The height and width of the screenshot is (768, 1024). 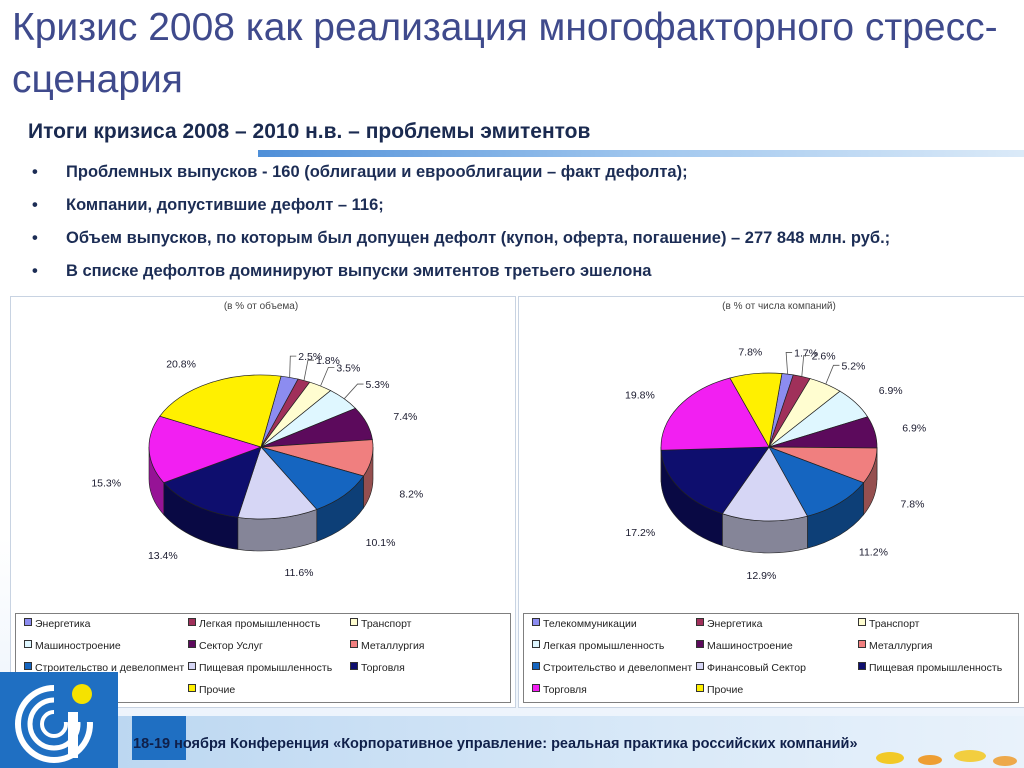 I want to click on slice-value-label: 12.9%, so click(x=762, y=576).